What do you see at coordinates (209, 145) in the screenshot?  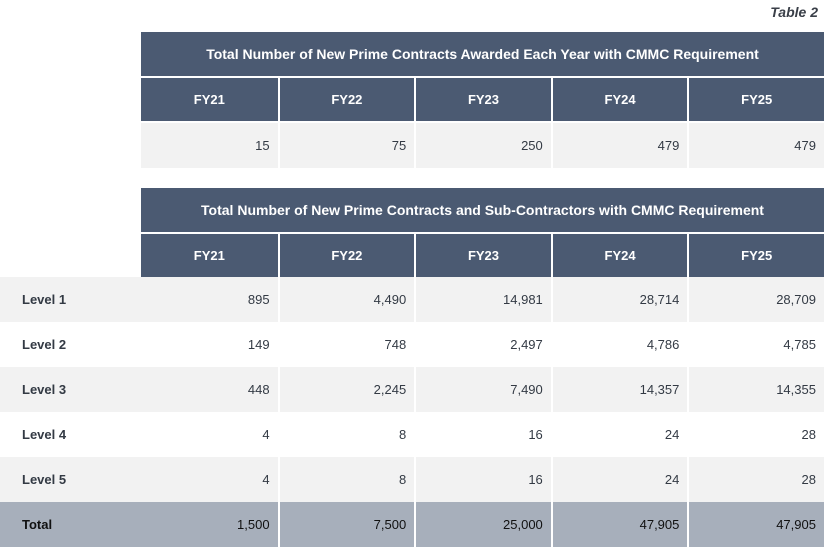 I see `table-cell: 15` at bounding box center [209, 145].